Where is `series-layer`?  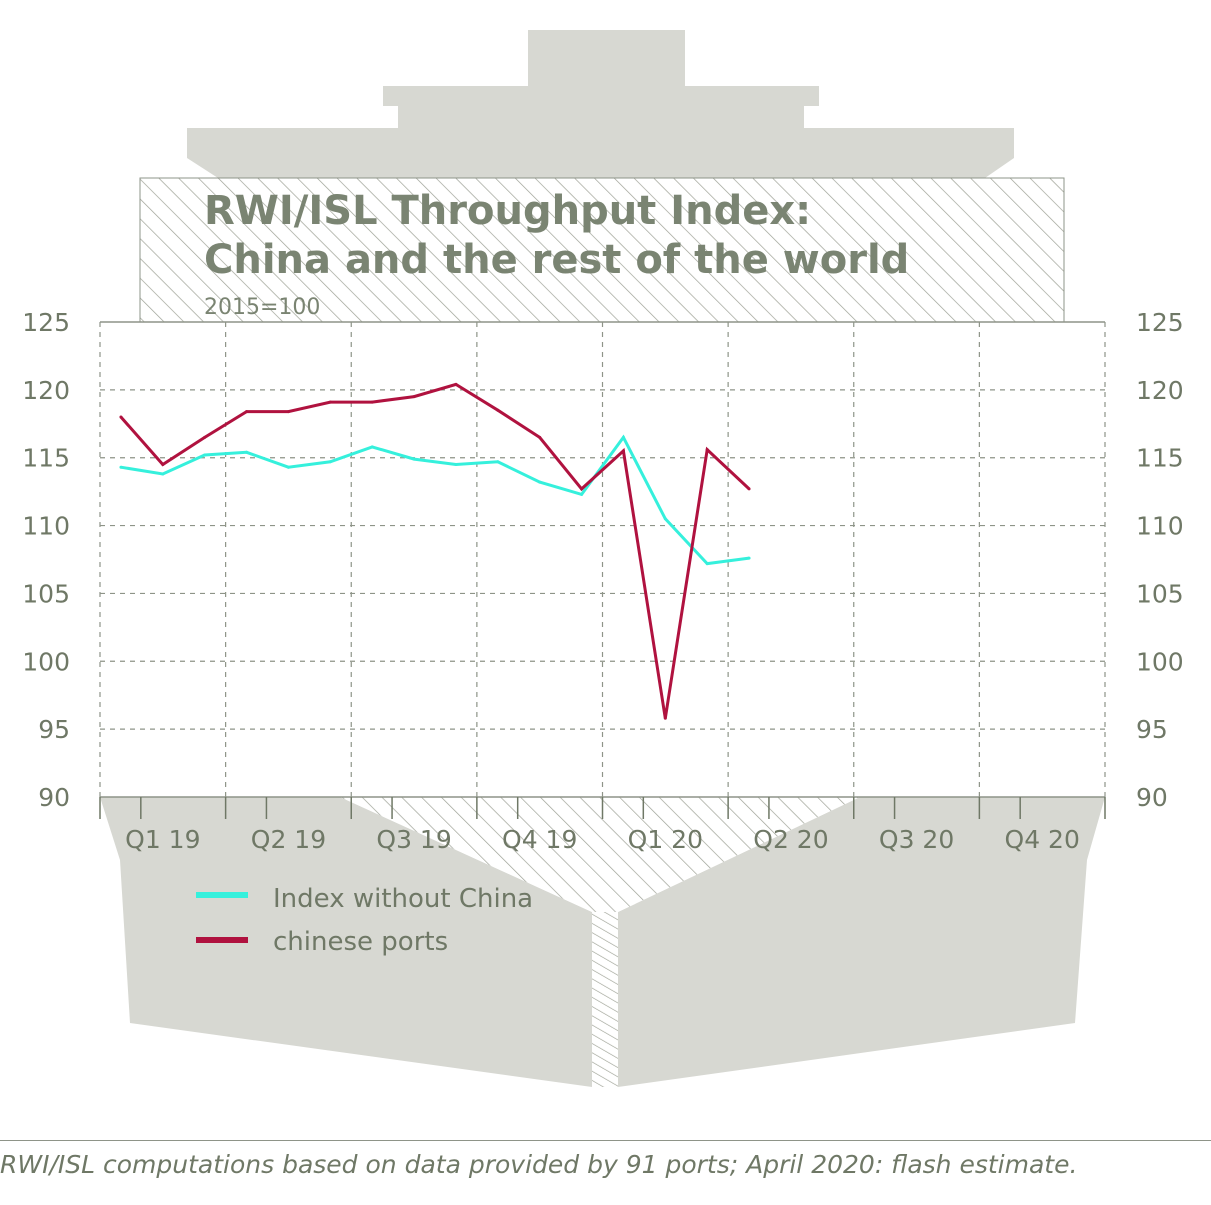 series-layer is located at coordinates (435, 551).